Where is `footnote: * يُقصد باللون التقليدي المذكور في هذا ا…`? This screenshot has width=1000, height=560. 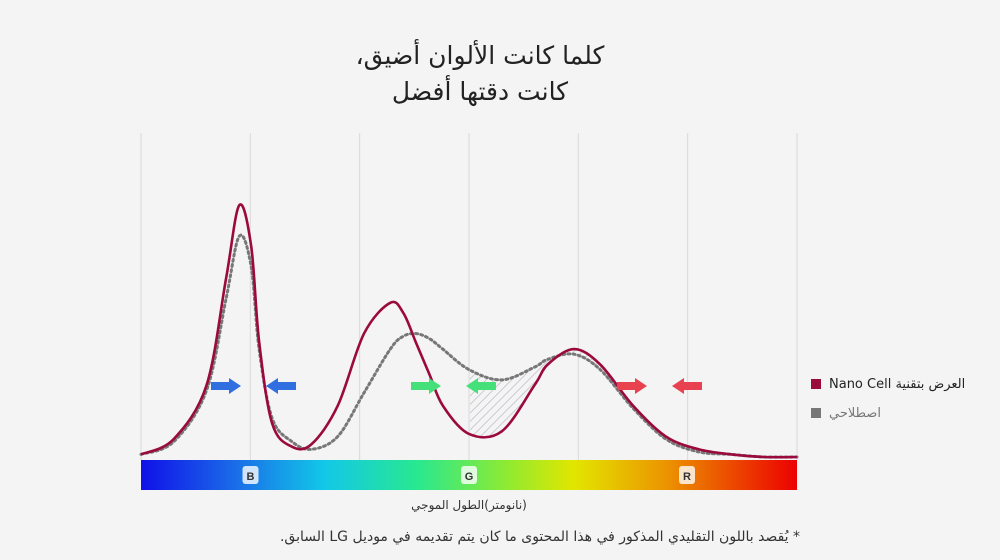 footnote: * يُقصد باللون التقليدي المذكور في هذا ا… is located at coordinates (539, 537).